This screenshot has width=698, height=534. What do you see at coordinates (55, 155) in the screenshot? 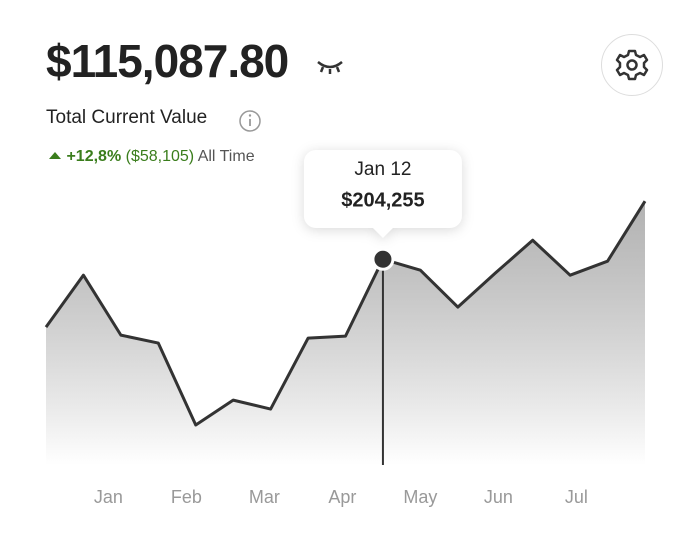
I see `up-arrow` at bounding box center [55, 155].